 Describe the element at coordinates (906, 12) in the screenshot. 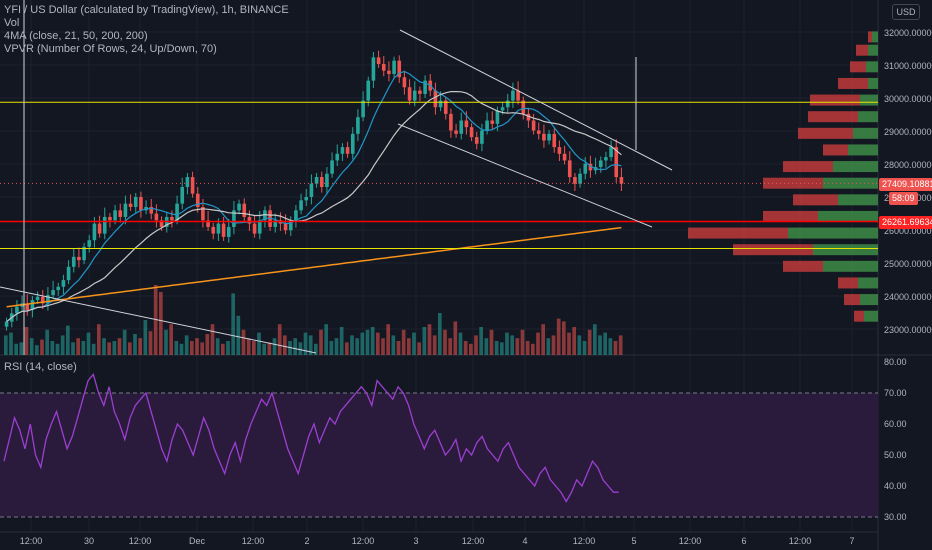

I see `currency-button: USD` at that location.